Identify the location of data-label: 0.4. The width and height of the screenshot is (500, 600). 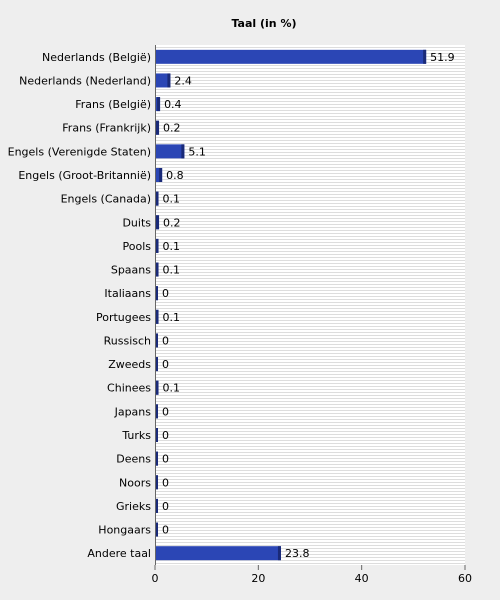
(173, 104).